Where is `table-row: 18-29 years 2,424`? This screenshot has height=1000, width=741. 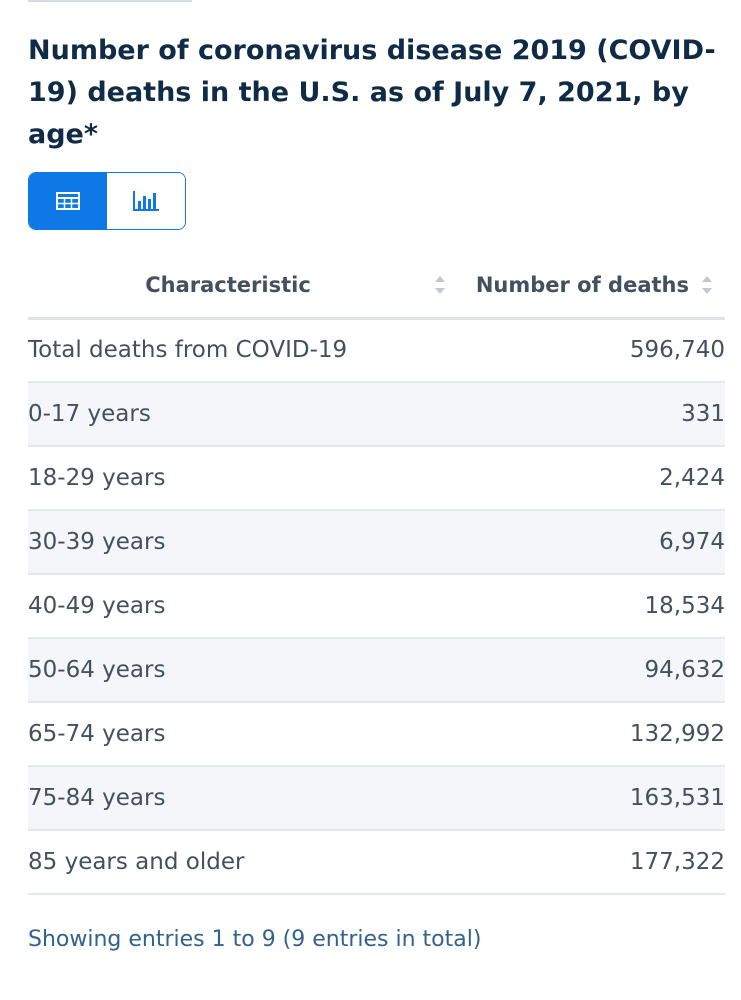 table-row: 18-29 years 2,424 is located at coordinates (376, 478).